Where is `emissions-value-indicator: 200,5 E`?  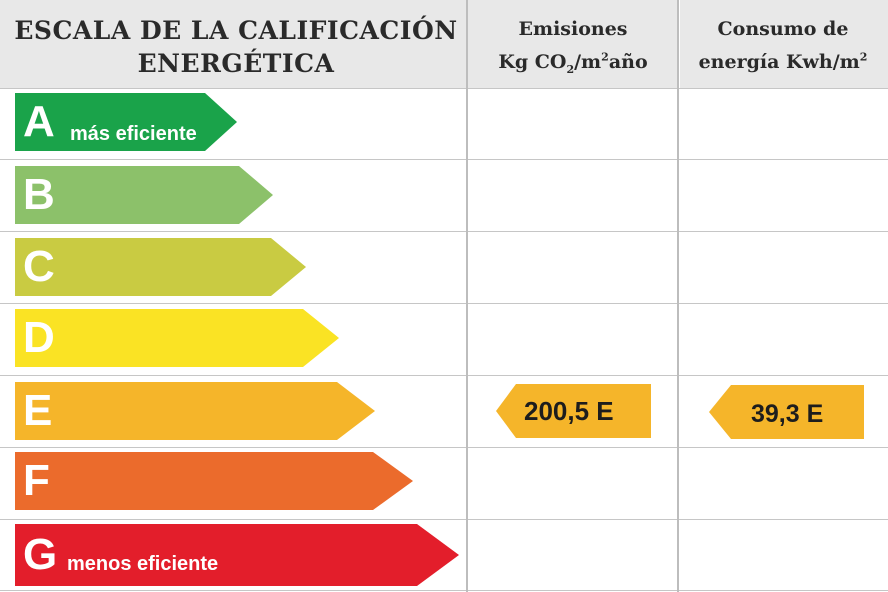
emissions-value-indicator: 200,5 E is located at coordinates (573, 411).